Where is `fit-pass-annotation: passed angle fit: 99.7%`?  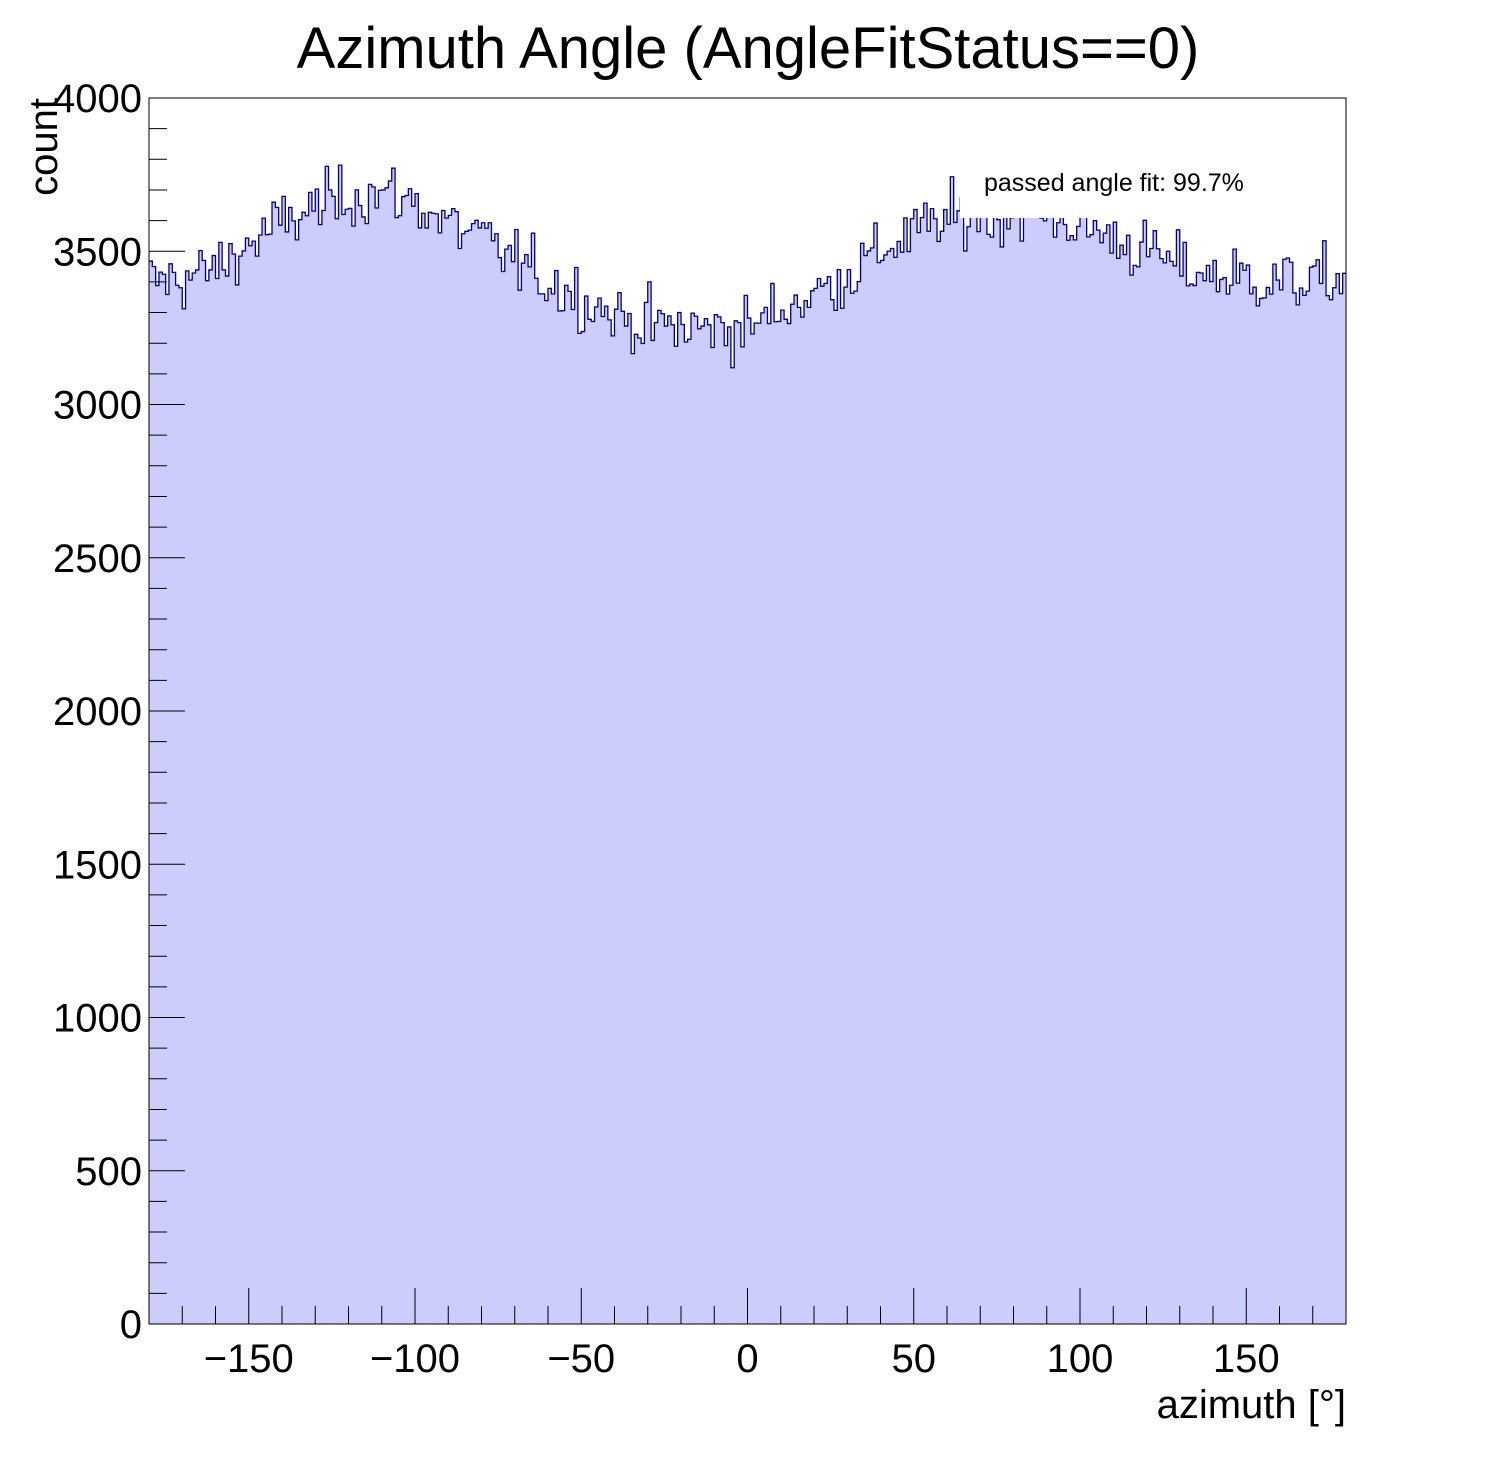
fit-pass-annotation: passed angle fit: 99.7% is located at coordinates (1114, 183).